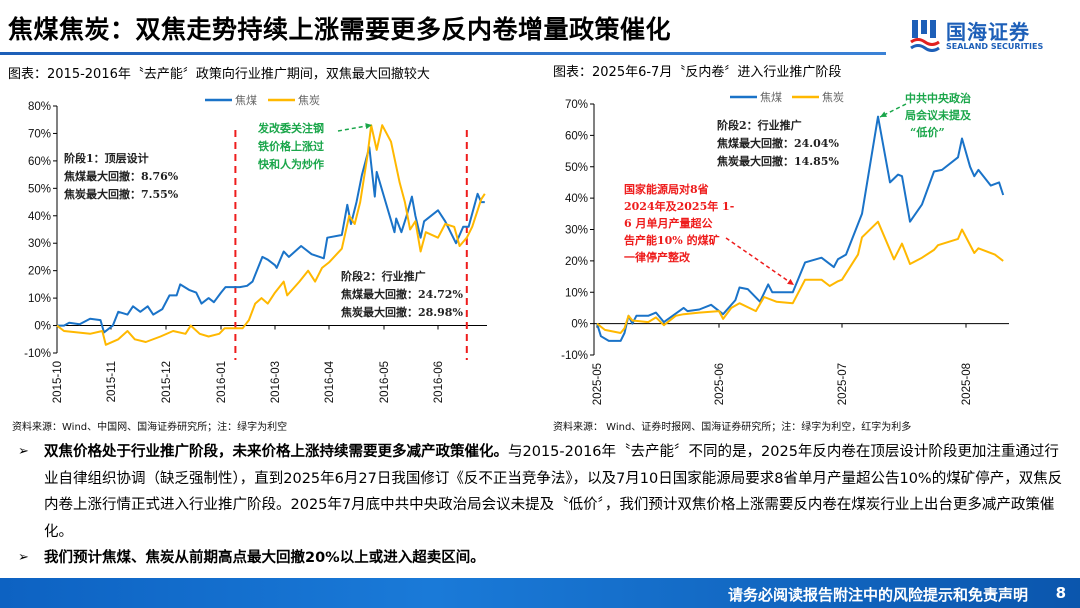 Image resolution: width=1080 pixels, height=608 pixels. What do you see at coordinates (668, 223) in the screenshot?
I see `annotation-line: 6 月单月产量超公` at bounding box center [668, 223].